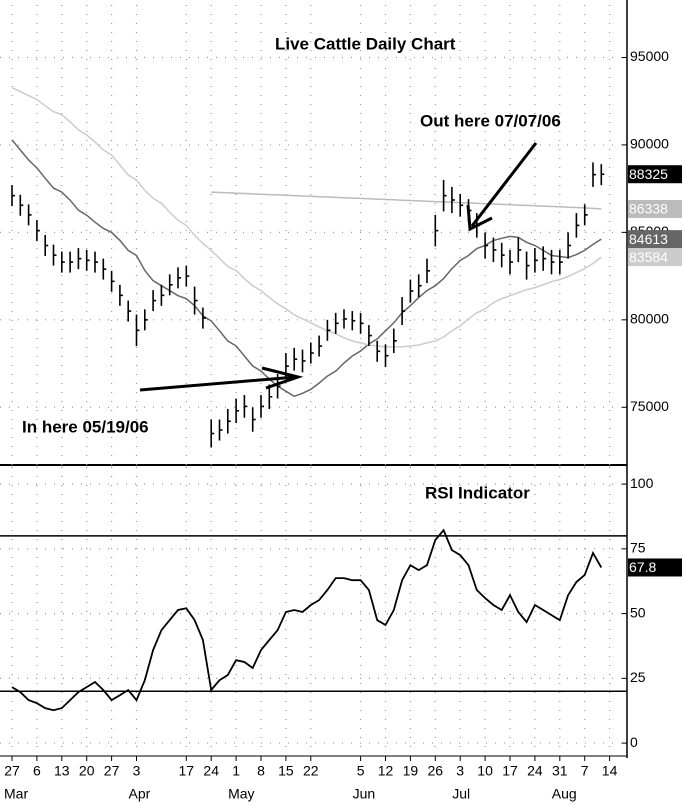 The height and width of the screenshot is (806, 682). What do you see at coordinates (490, 120) in the screenshot?
I see `annotation: Out here 07/07/06` at bounding box center [490, 120].